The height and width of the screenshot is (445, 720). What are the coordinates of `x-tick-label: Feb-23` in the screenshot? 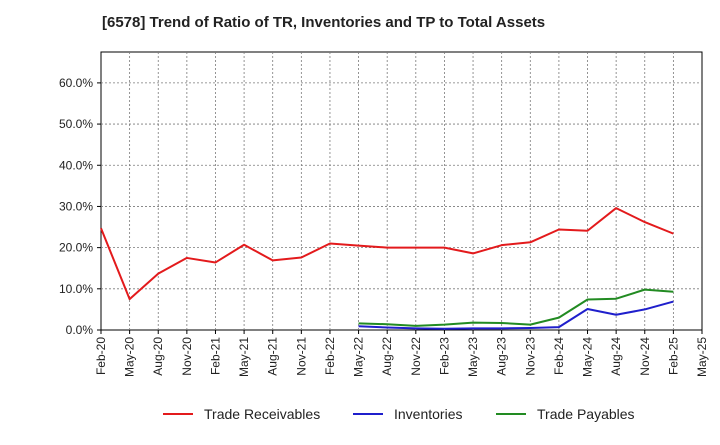 It's located at (444, 356).